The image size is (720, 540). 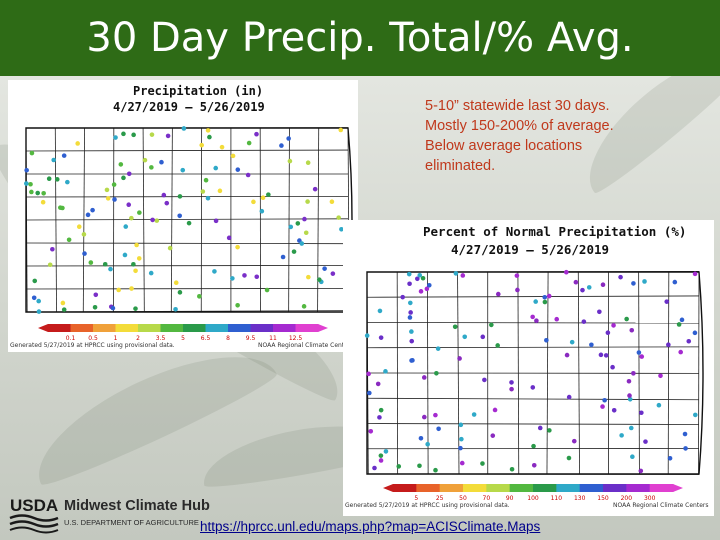 I want to click on scale-label: 100, so click(x=533, y=498).